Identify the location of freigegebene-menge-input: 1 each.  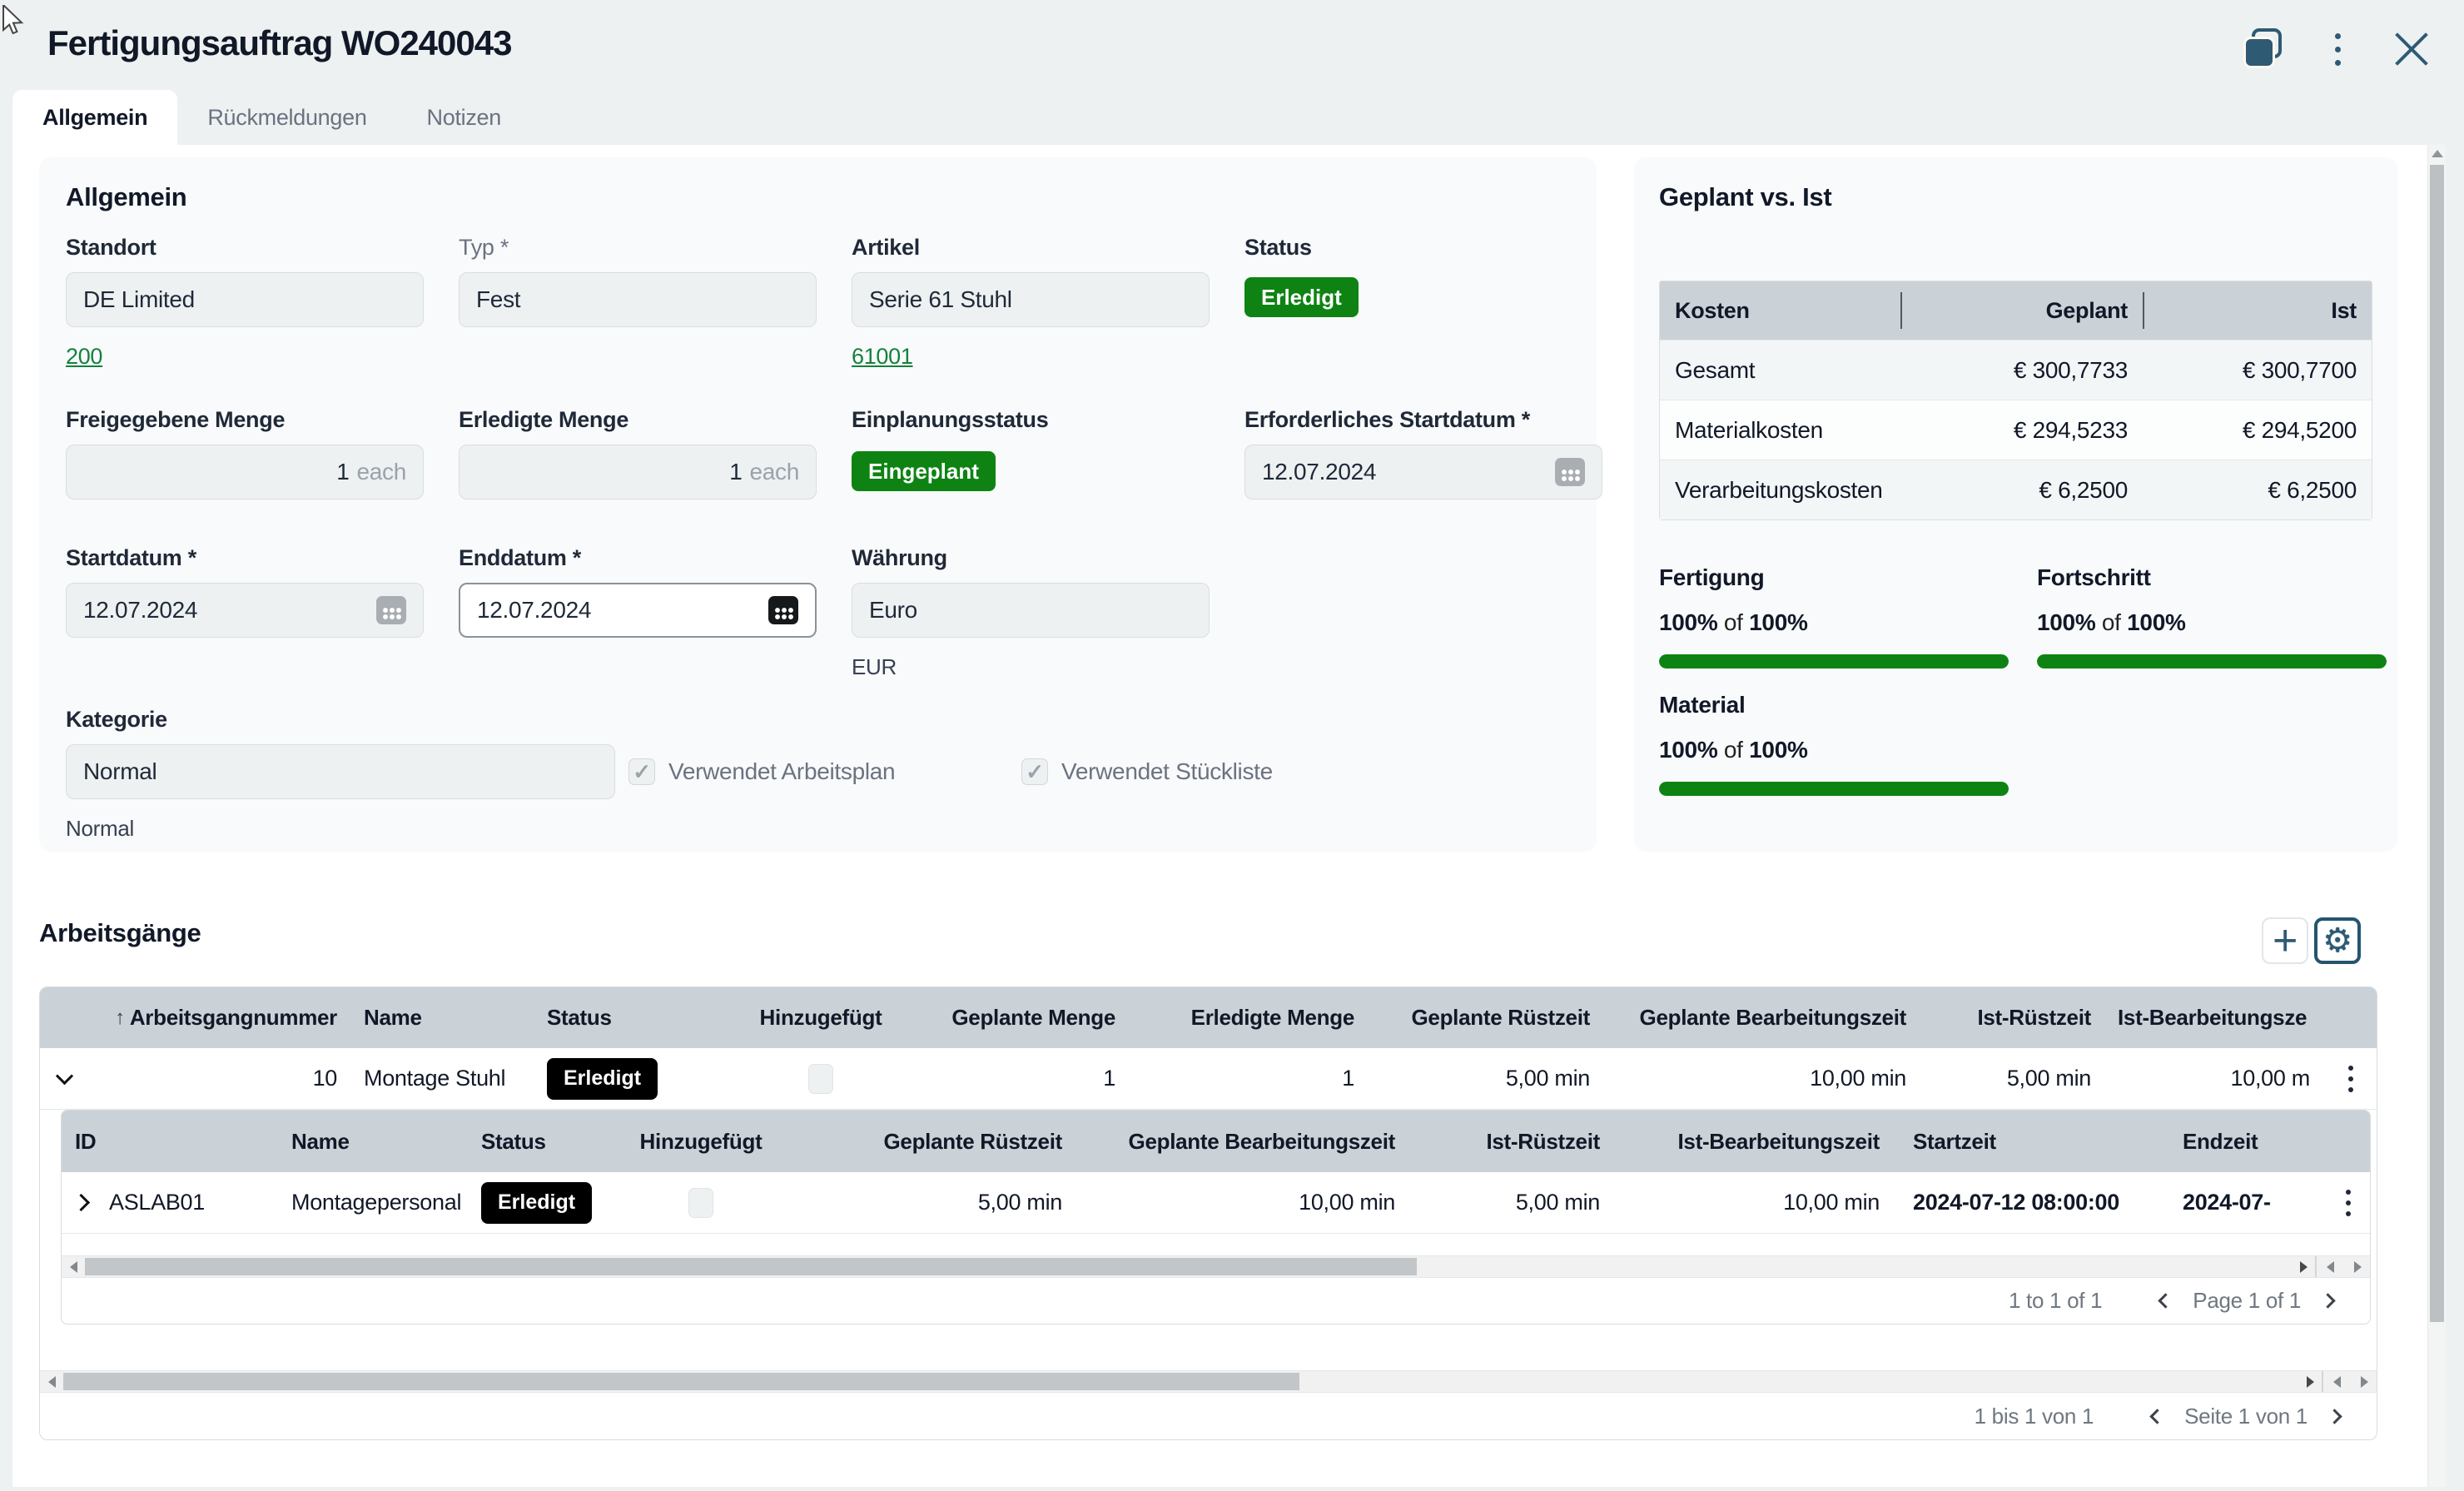
(245, 472).